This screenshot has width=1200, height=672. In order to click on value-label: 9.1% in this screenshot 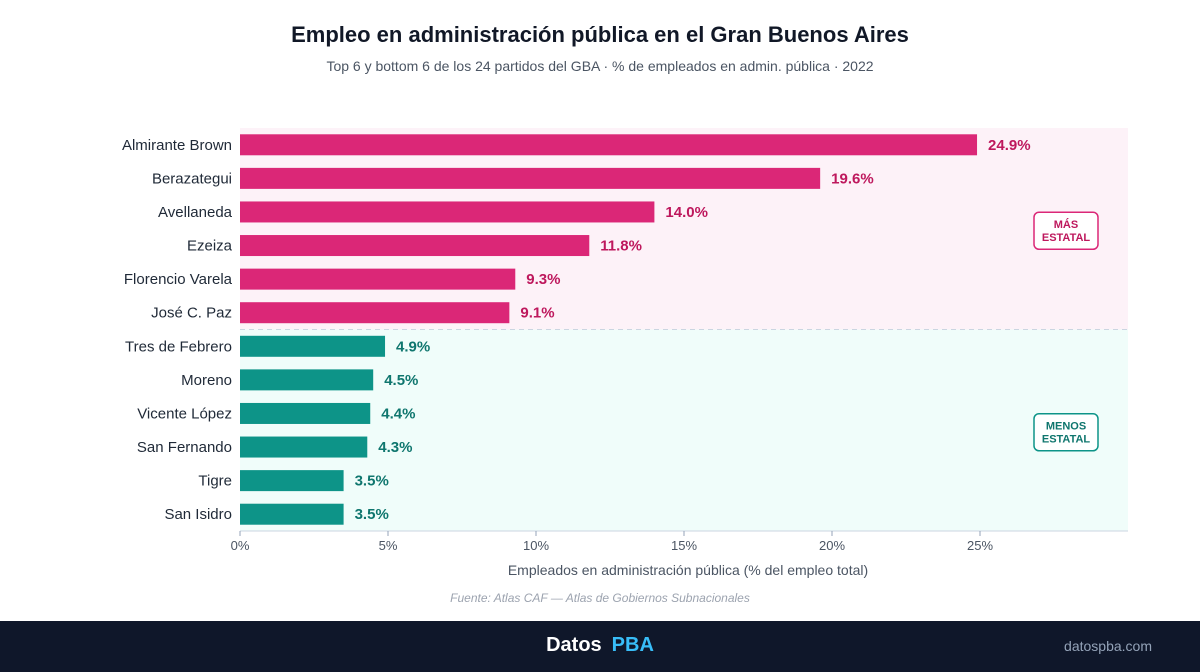, I will do `click(537, 313)`.